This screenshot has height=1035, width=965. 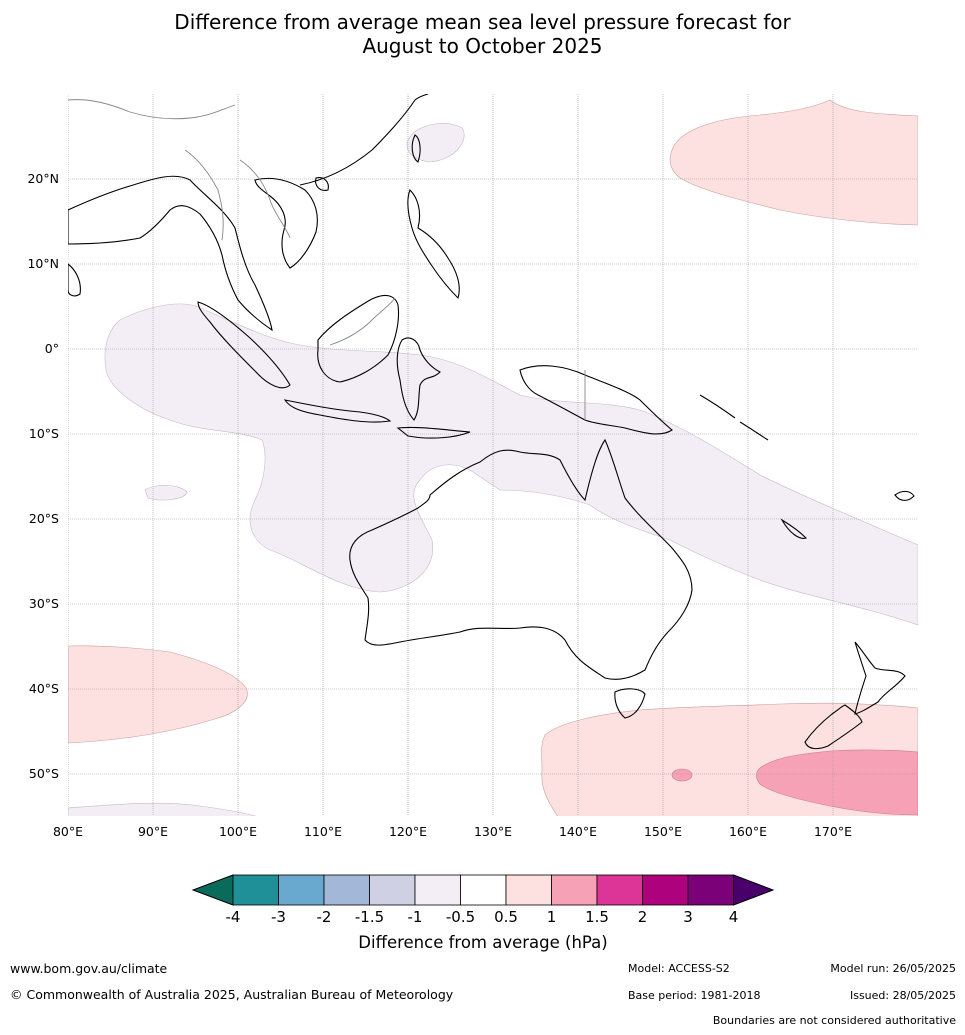 I want to click on mainland-southeast-asia-outline, so click(x=170, y=253).